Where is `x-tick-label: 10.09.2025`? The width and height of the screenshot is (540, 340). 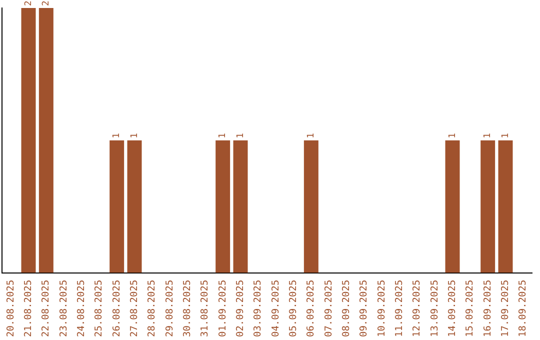
x-tick-label: 10.09.2025 is located at coordinates (382, 309).